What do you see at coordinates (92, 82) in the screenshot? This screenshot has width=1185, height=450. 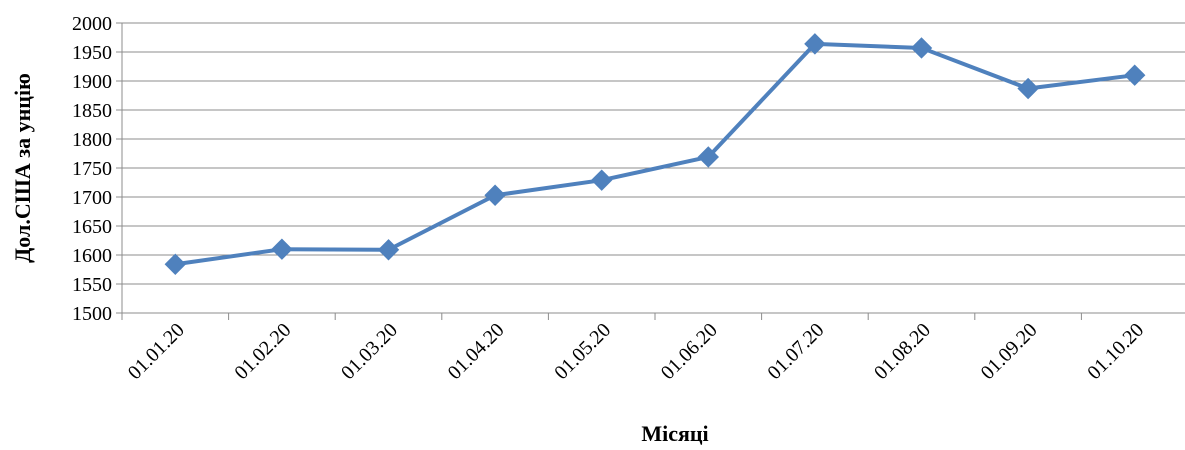 I see `y-tick-label: 1900` at bounding box center [92, 82].